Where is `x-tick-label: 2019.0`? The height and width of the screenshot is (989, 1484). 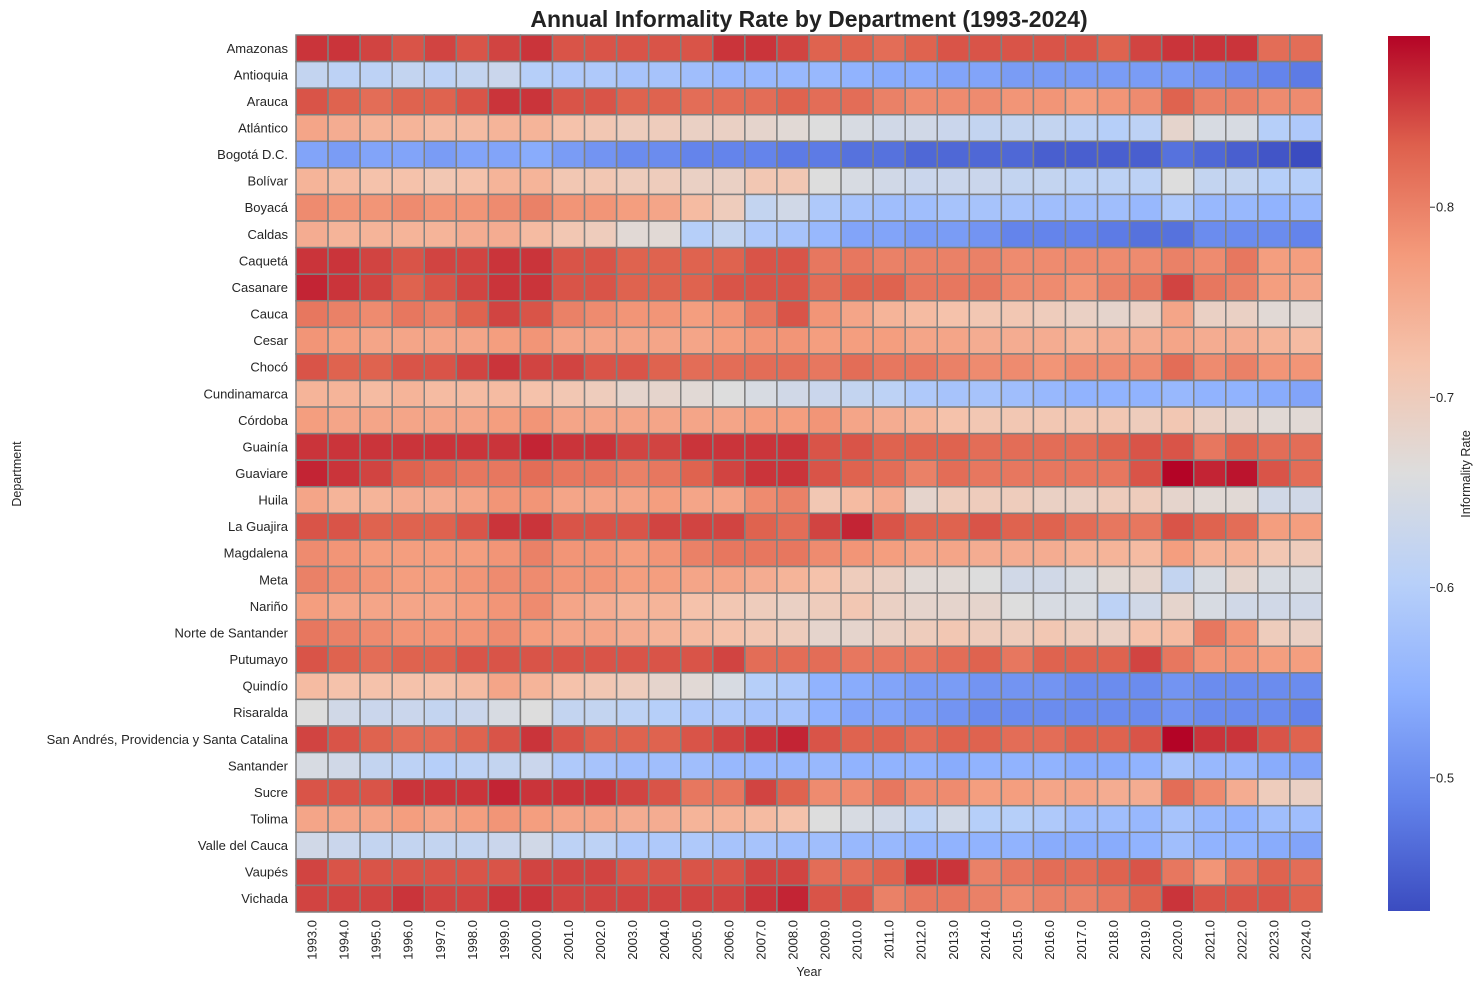 x-tick-label: 2019.0 is located at coordinates (1145, 940).